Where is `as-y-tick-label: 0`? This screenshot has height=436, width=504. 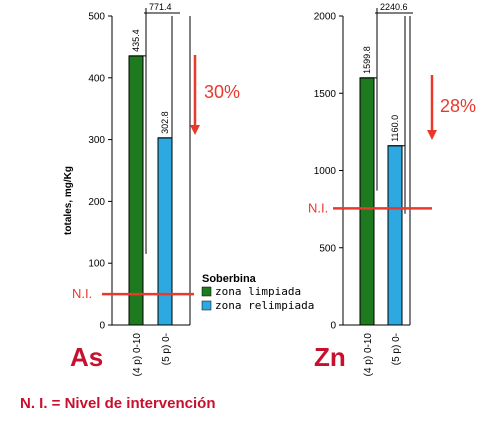 as-y-tick-label: 0 is located at coordinates (102, 326).